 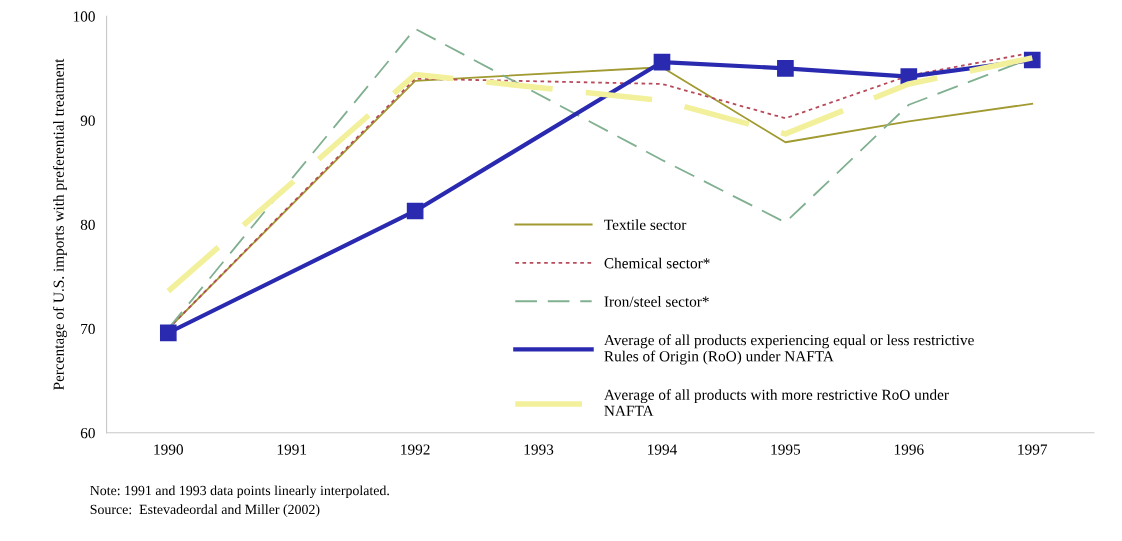 What do you see at coordinates (415, 449) in the screenshot?
I see `x-tick-label: 1992` at bounding box center [415, 449].